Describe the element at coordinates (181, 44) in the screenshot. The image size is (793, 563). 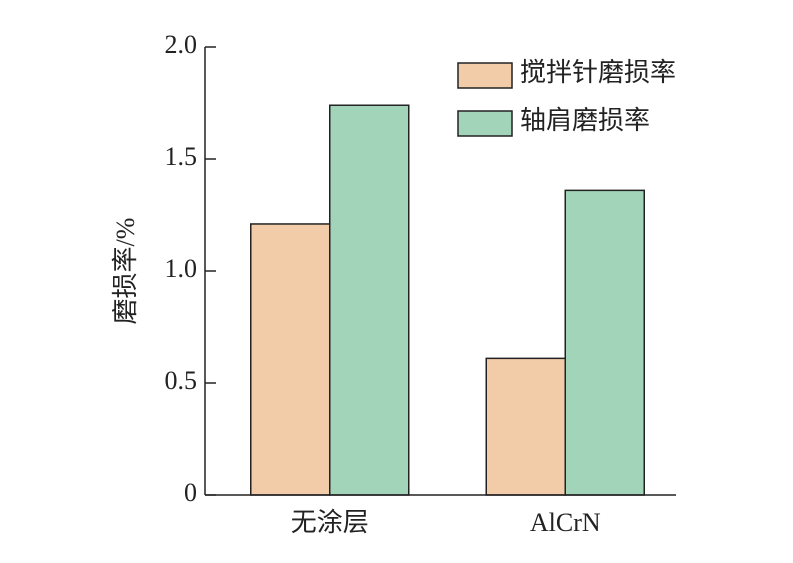
I see `y-tick-label: 2.0` at that location.